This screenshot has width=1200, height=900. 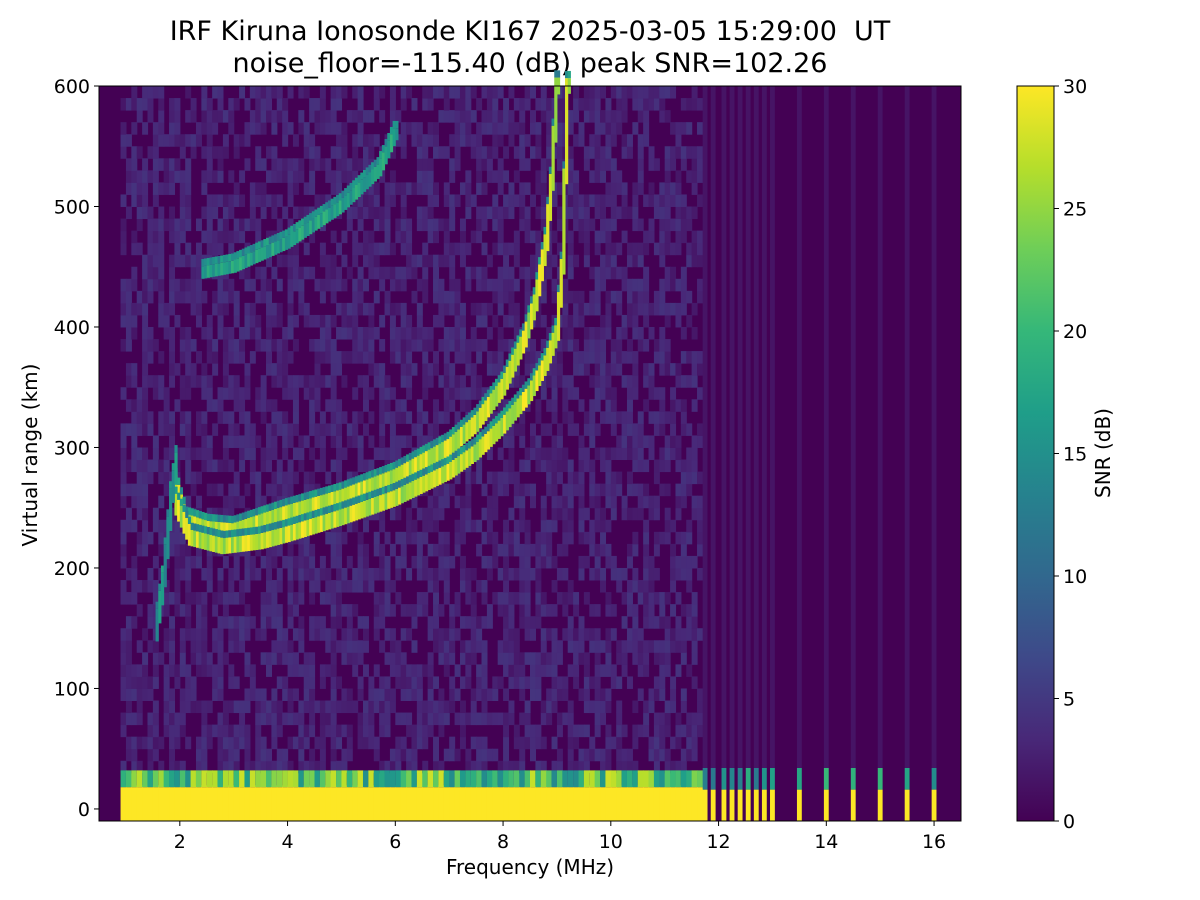 I want to click on channel-noise, so click(x=732, y=427).